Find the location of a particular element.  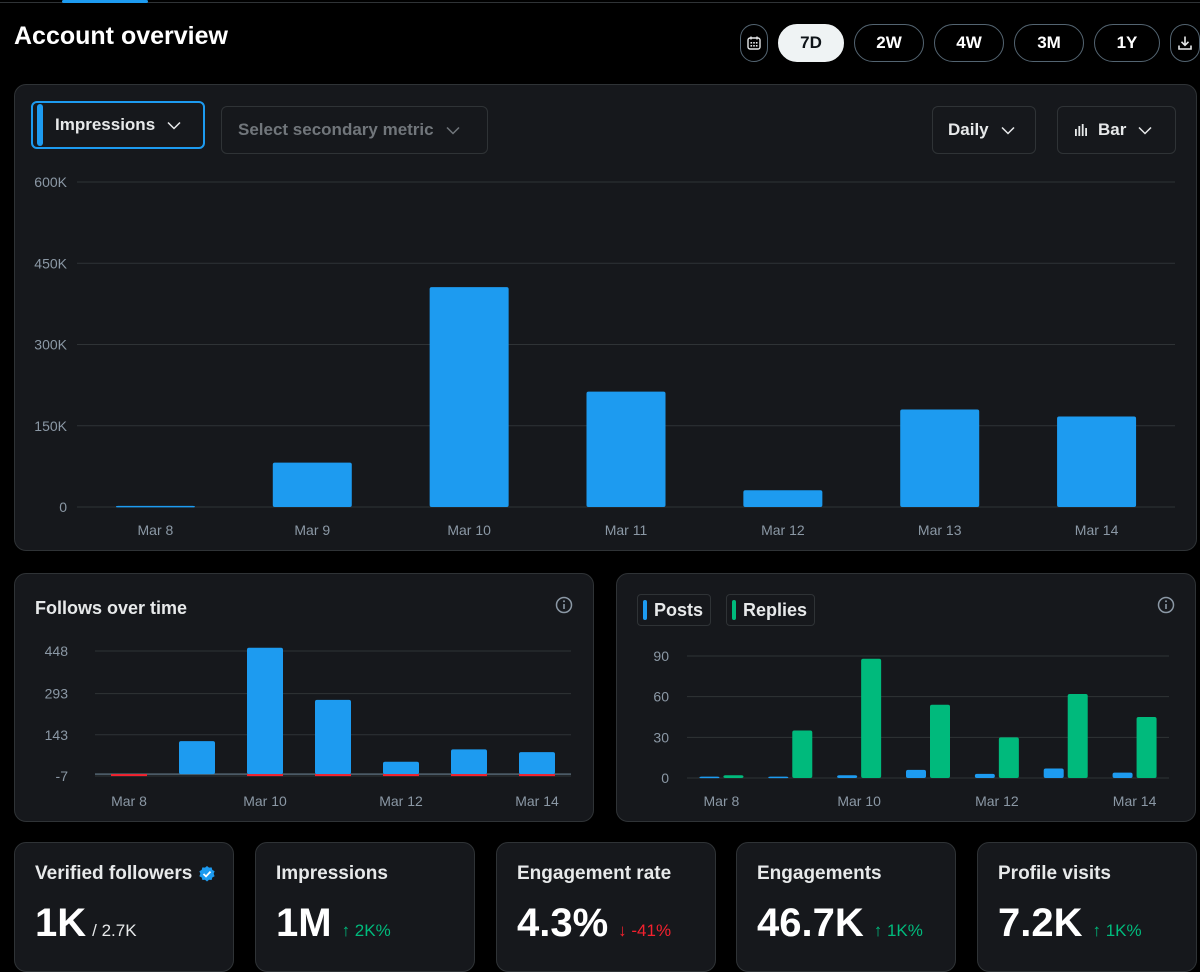

primary-metric-label: Impressions is located at coordinates (105, 124).